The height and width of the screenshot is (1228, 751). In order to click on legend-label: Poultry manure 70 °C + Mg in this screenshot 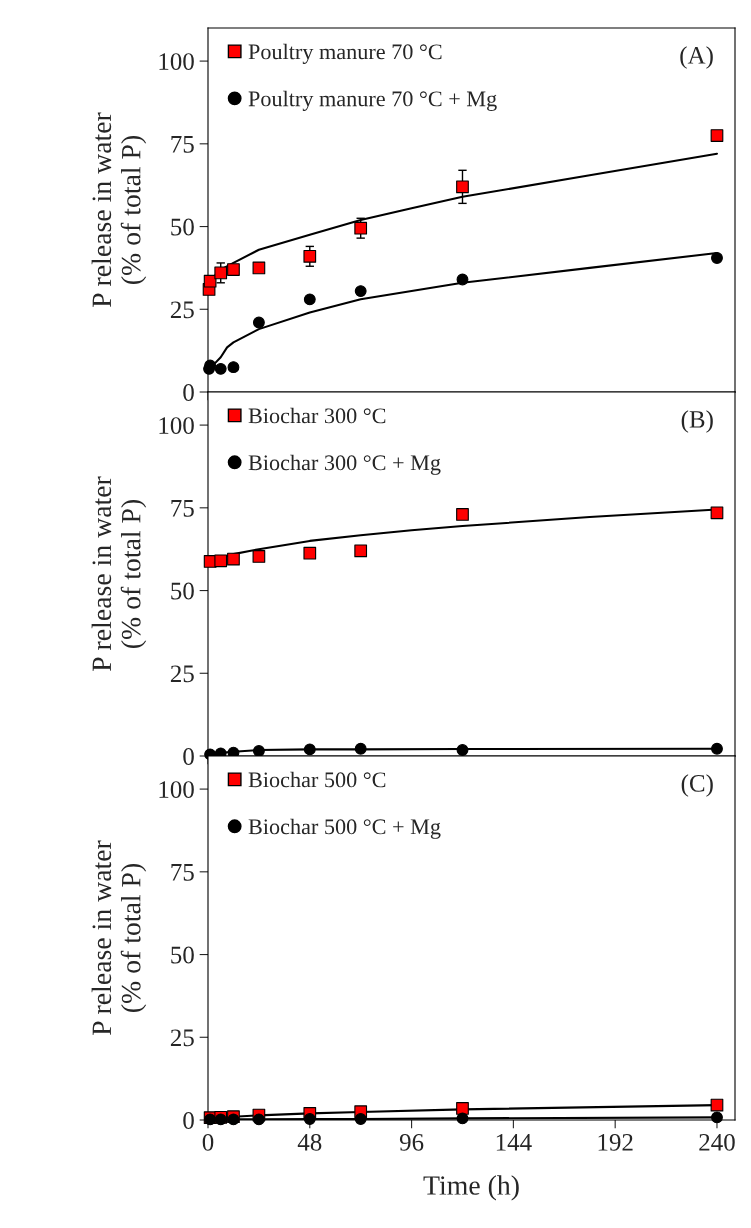, I will do `click(372, 100)`.